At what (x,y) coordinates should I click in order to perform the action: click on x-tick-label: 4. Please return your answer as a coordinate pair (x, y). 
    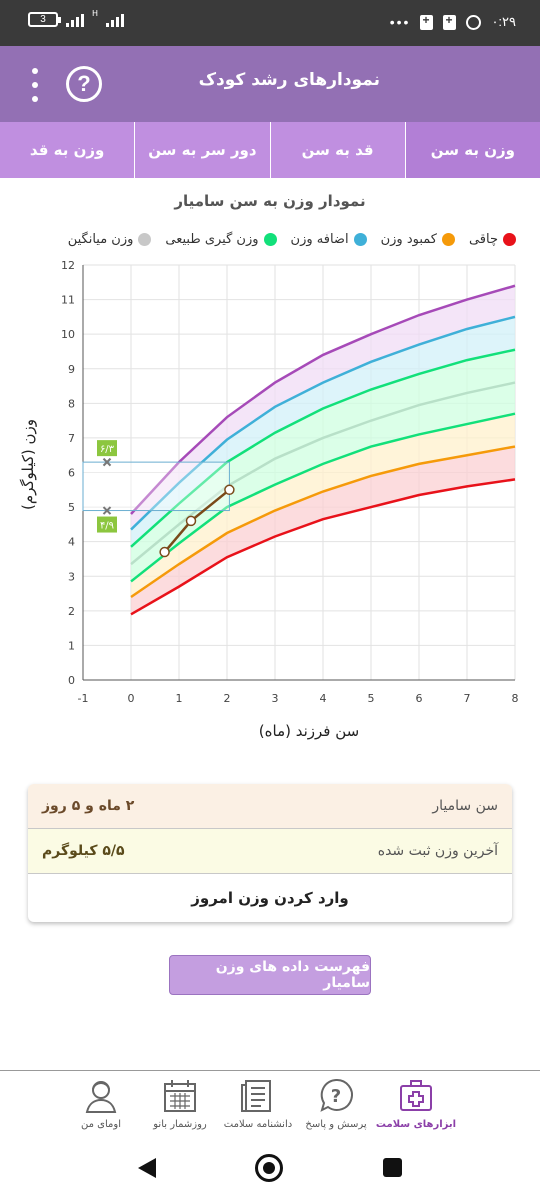
    Looking at the image, I should click on (323, 698).